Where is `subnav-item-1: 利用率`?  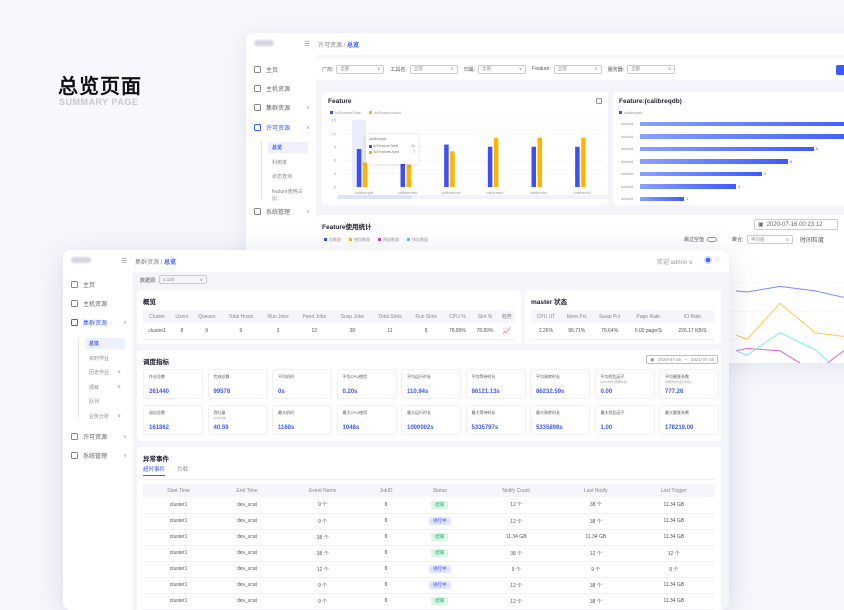
subnav-item-1: 利用率 is located at coordinates (280, 162).